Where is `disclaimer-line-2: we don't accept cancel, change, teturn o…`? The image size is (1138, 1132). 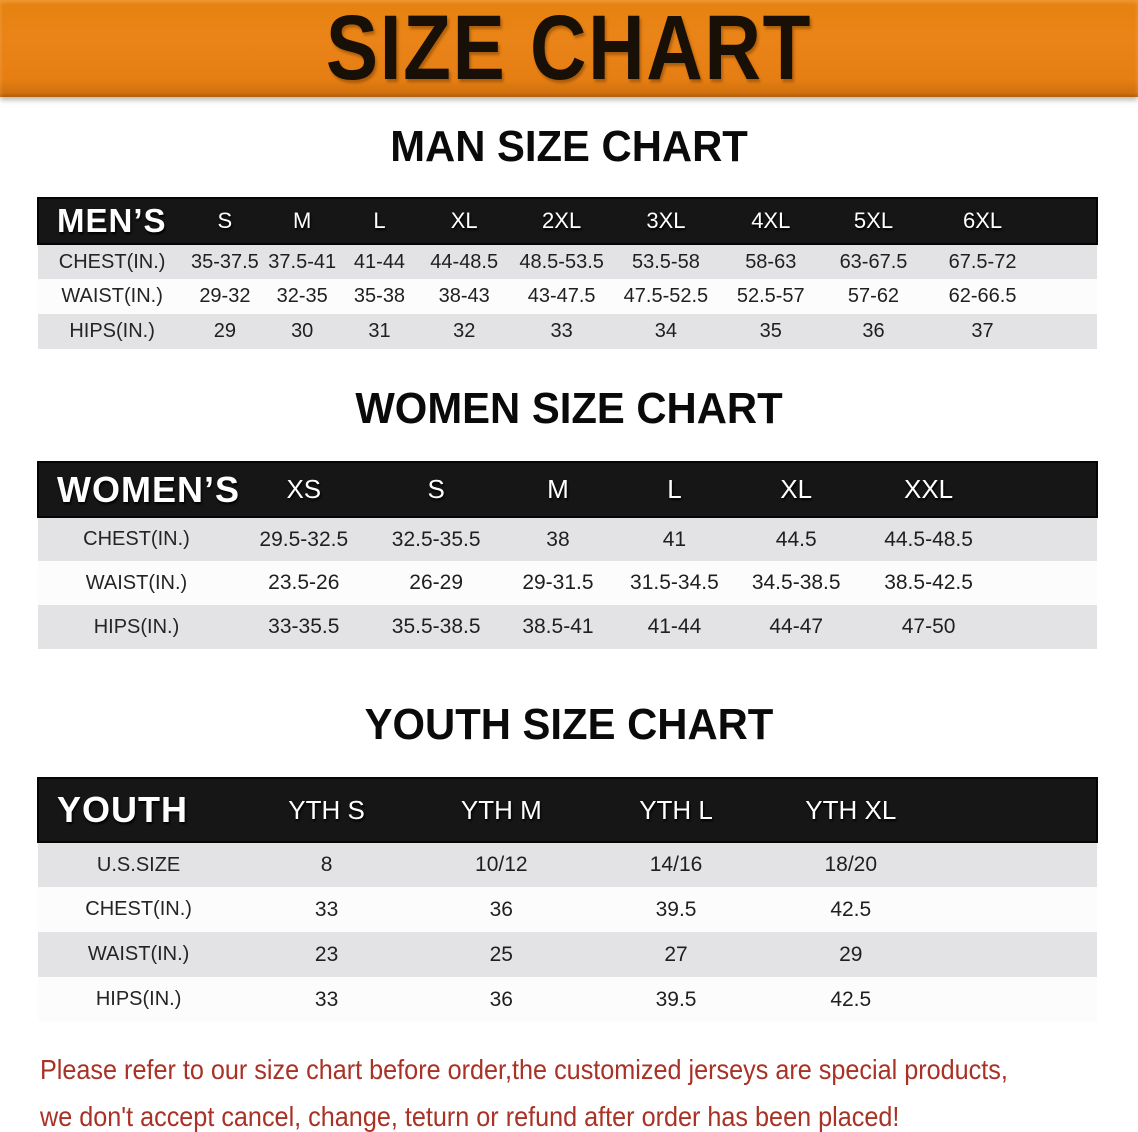
disclaimer-line-2: we don't accept cancel, change, teturn o… is located at coordinates (470, 1116).